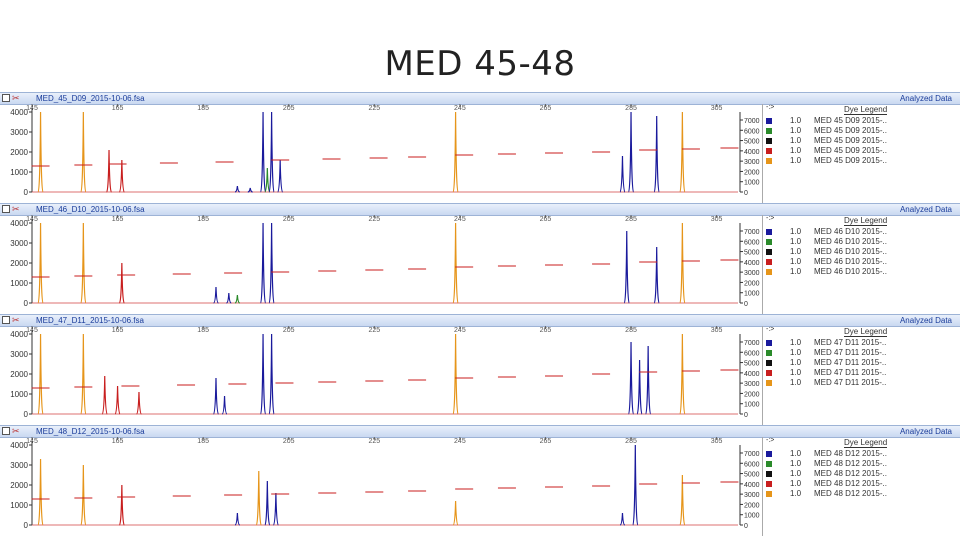 This screenshot has height=540, width=960. I want to click on slide-title: MED 45-48, so click(480, 64).